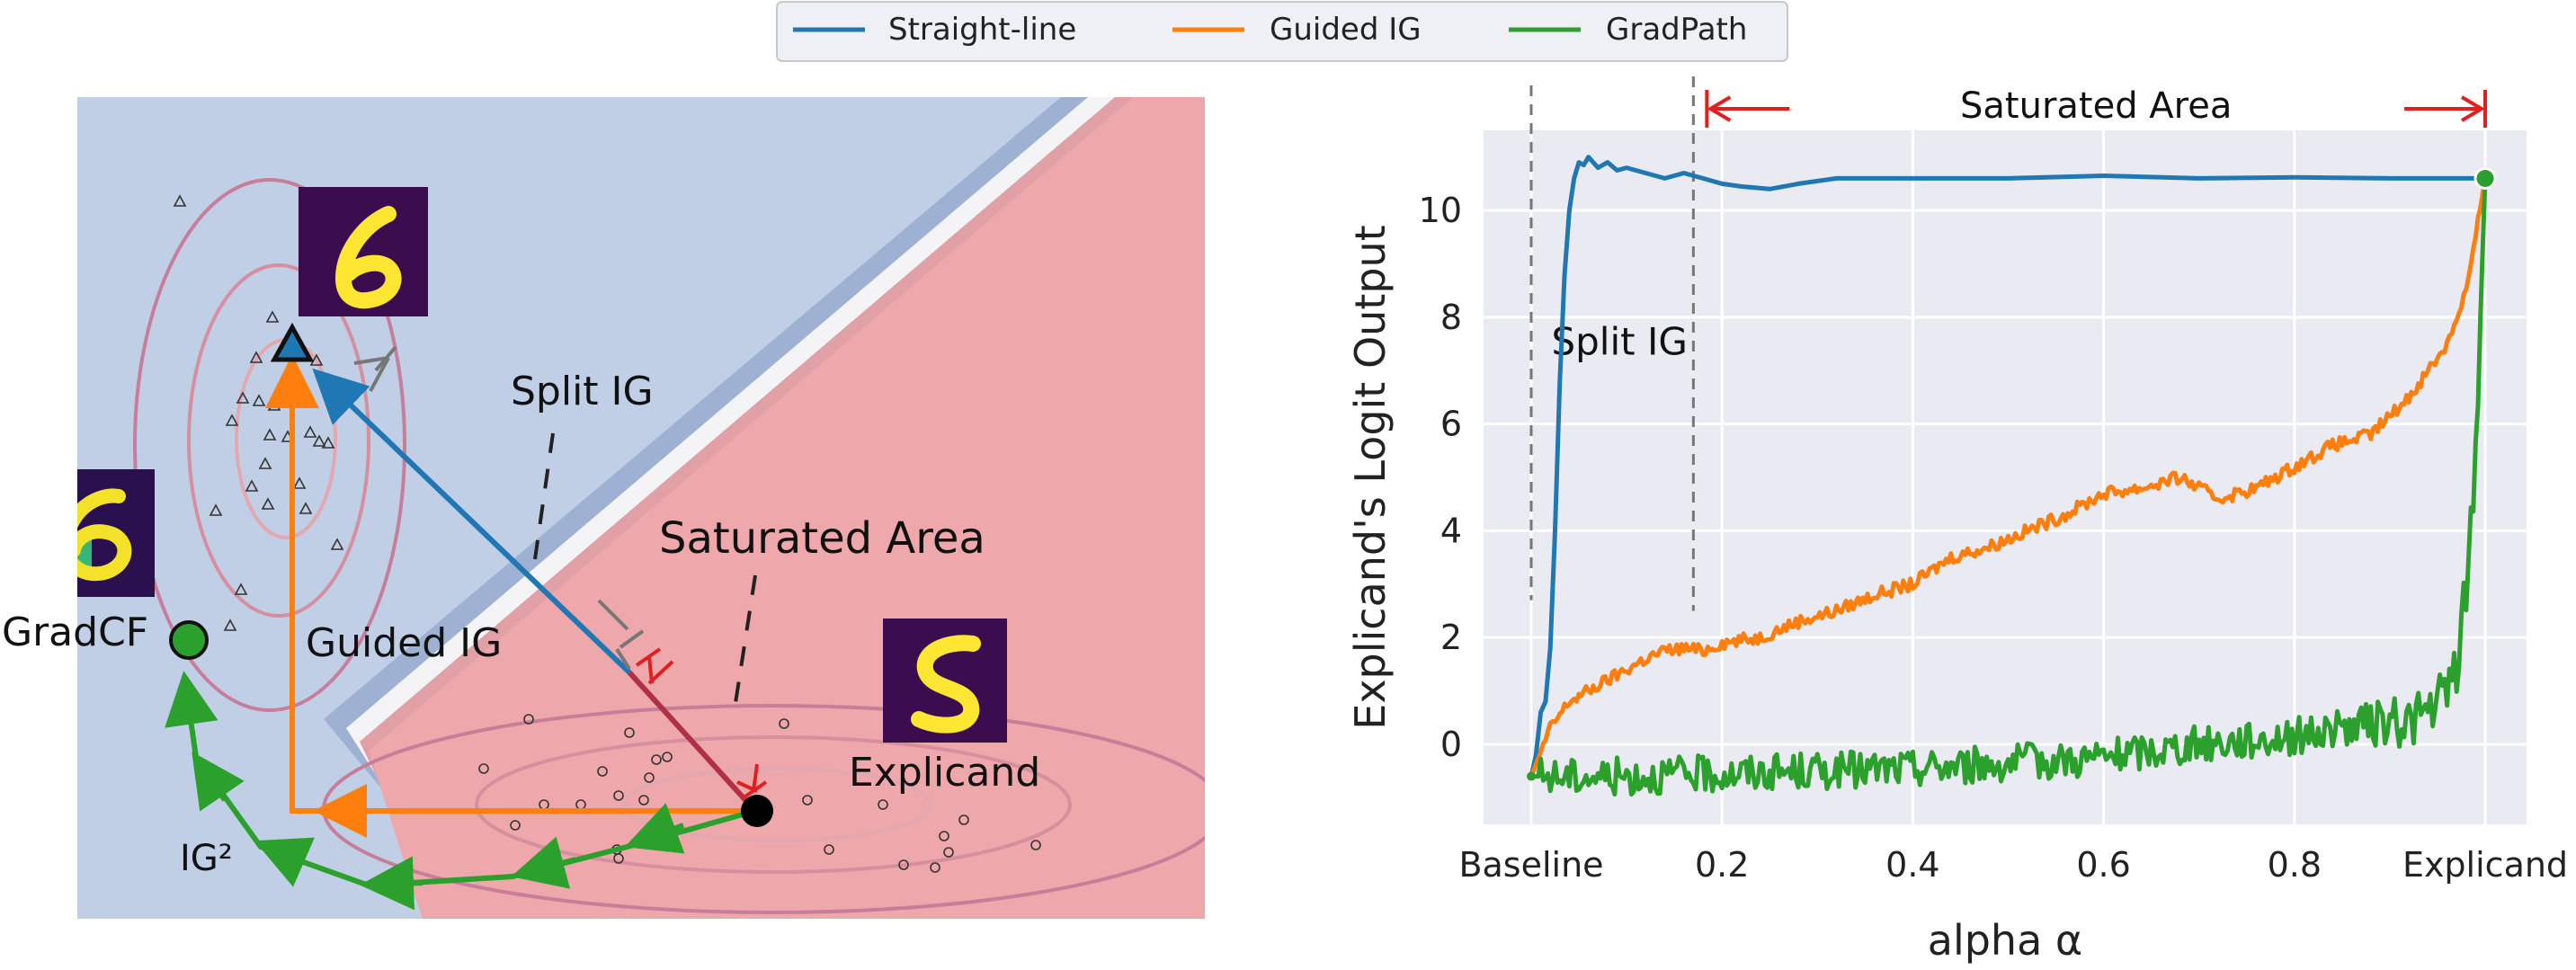  I want to click on y-tick-label: 2, so click(1451, 637).